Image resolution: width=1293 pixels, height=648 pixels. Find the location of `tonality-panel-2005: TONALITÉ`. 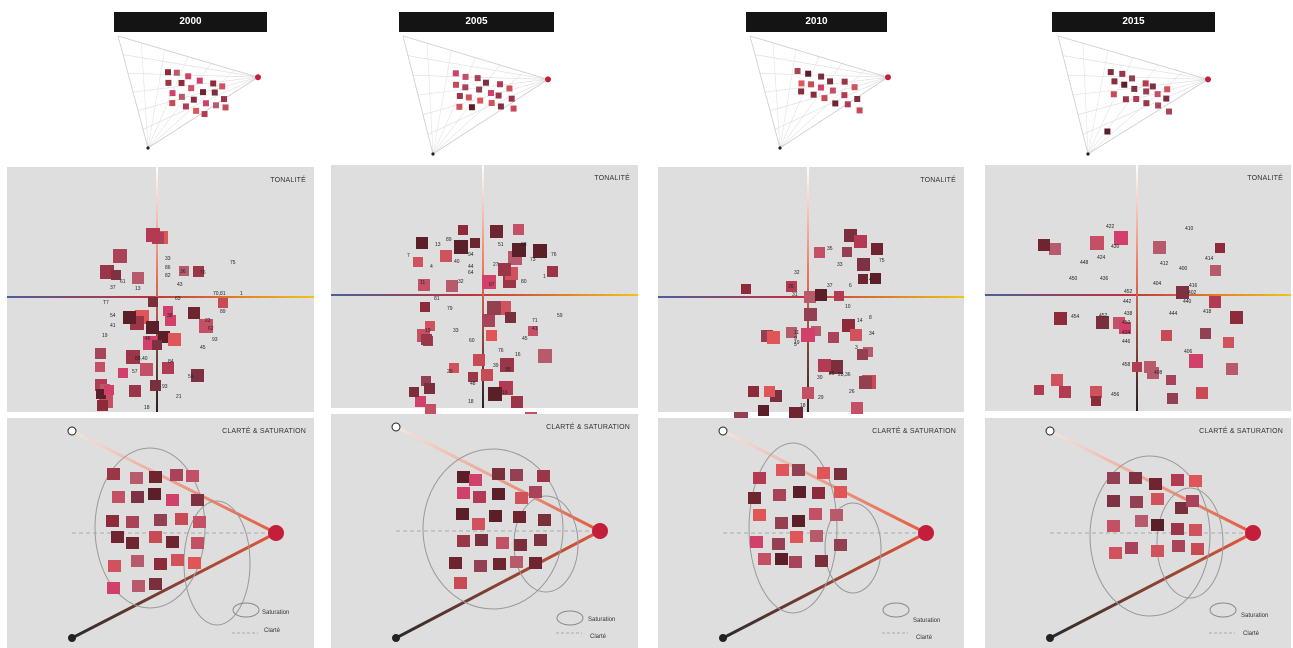

tonality-panel-2005: TONALITÉ is located at coordinates (484, 294).